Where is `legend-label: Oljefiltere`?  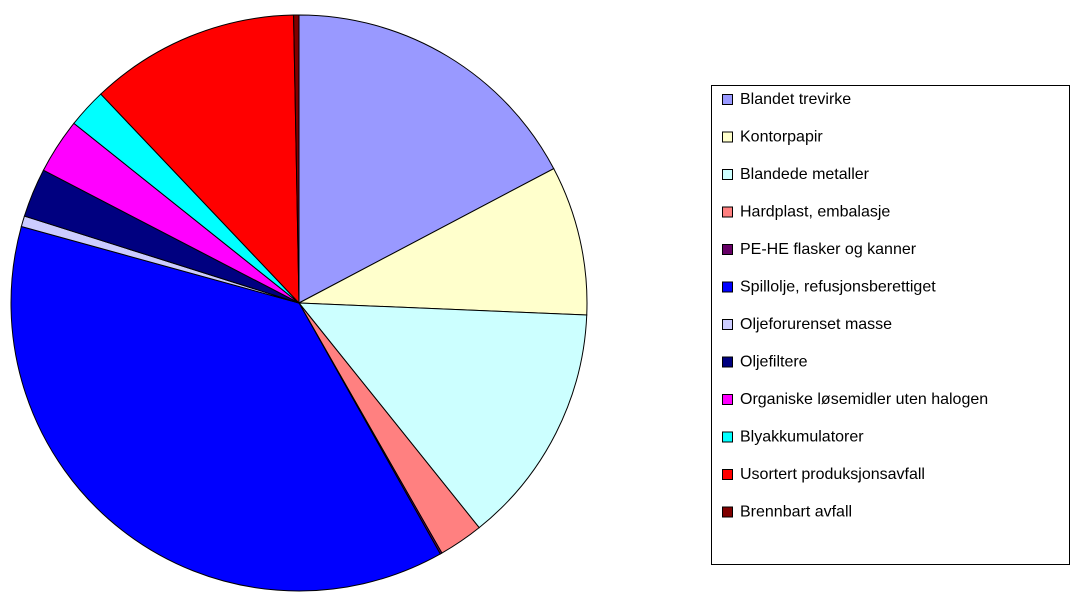 legend-label: Oljefiltere is located at coordinates (774, 362).